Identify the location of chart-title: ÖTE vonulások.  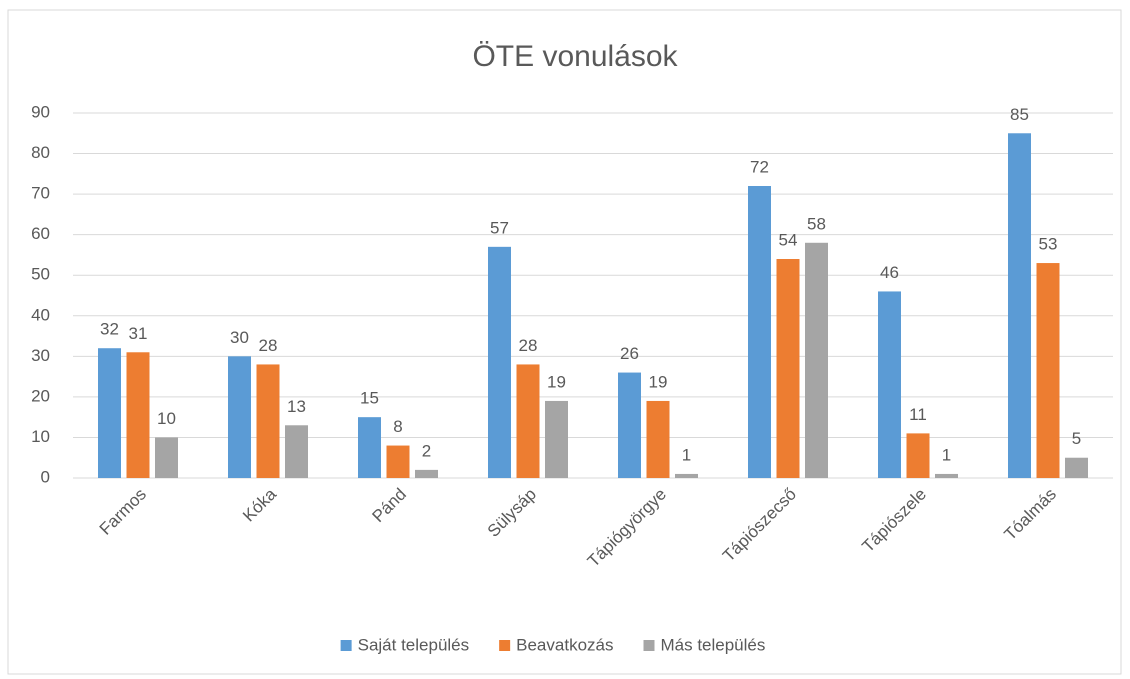
(575, 56).